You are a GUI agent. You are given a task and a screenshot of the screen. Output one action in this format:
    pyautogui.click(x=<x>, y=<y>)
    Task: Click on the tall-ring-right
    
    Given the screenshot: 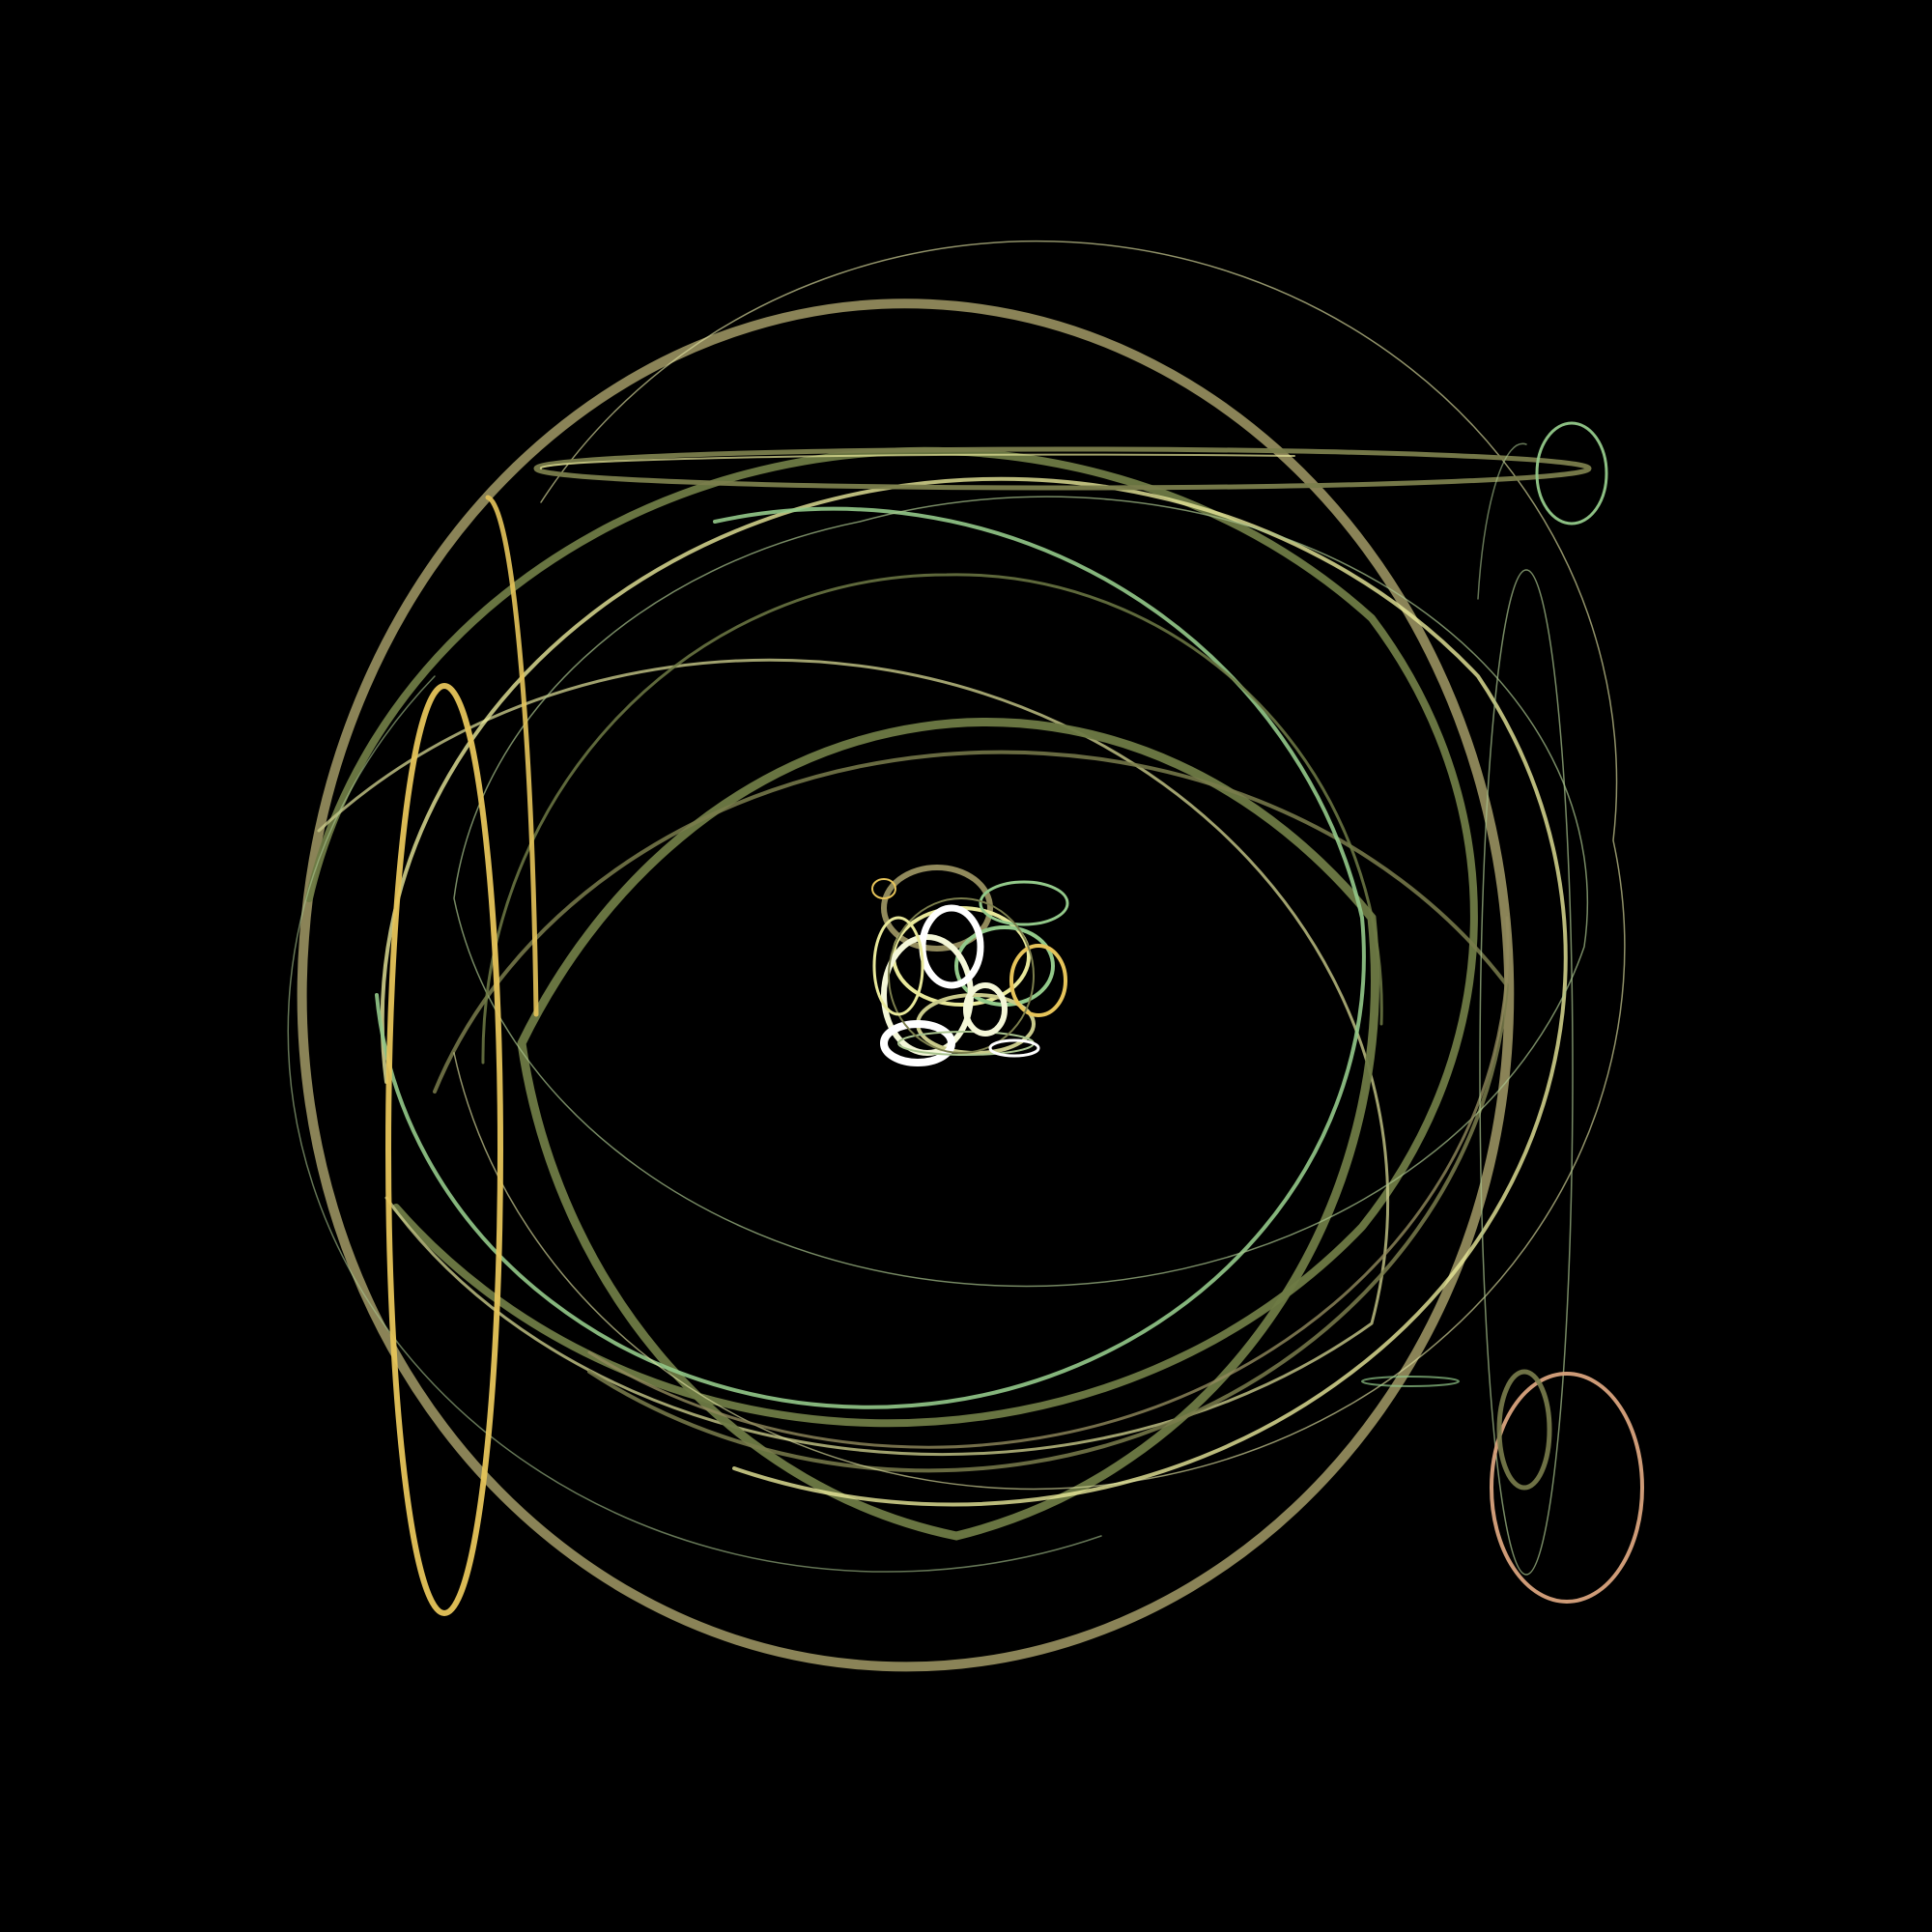 What is the action you would take?
    pyautogui.click(x=1526, y=1072)
    